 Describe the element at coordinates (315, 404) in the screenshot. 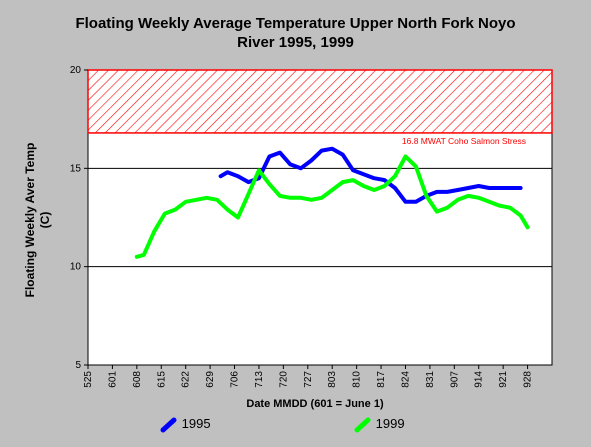

I see `x-axis-label: Date MMDD (601 = June 1)` at that location.